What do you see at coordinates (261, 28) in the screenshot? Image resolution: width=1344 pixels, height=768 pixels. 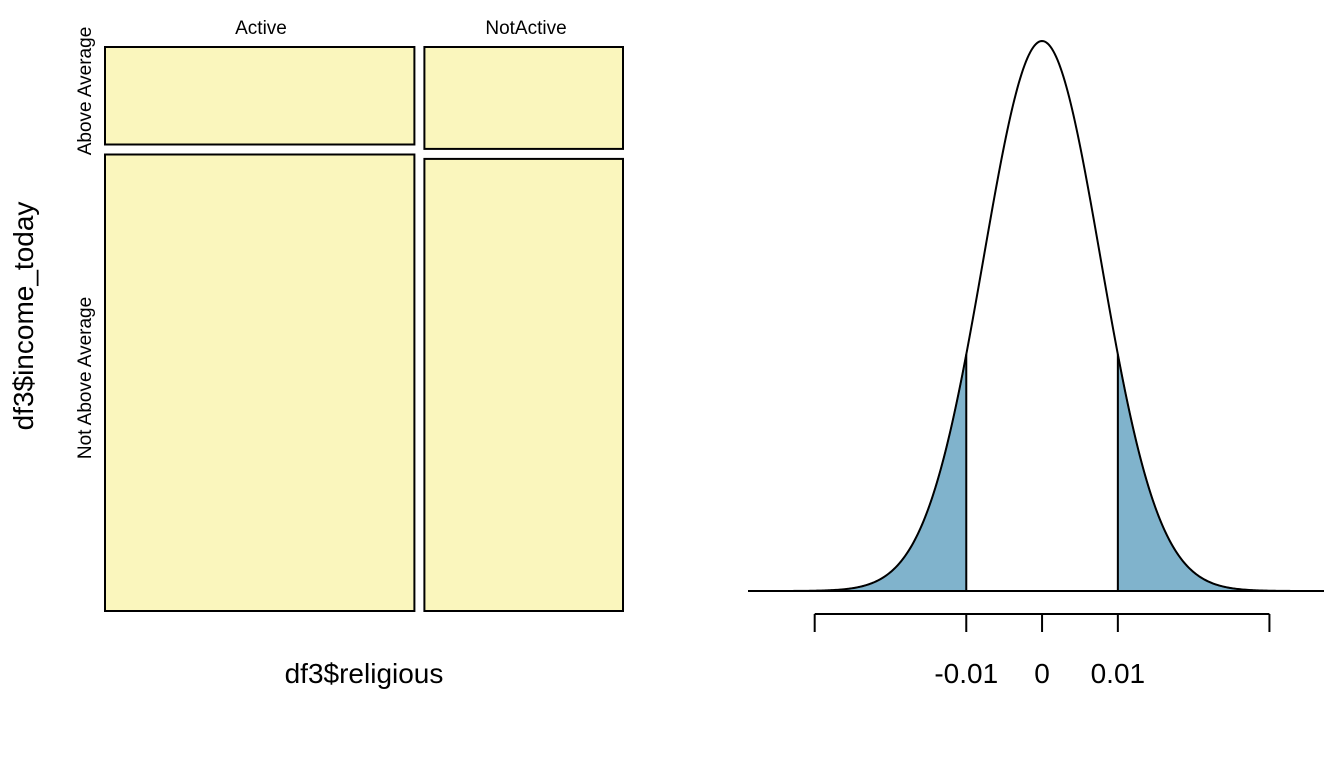 I see `column-label-active: Active` at bounding box center [261, 28].